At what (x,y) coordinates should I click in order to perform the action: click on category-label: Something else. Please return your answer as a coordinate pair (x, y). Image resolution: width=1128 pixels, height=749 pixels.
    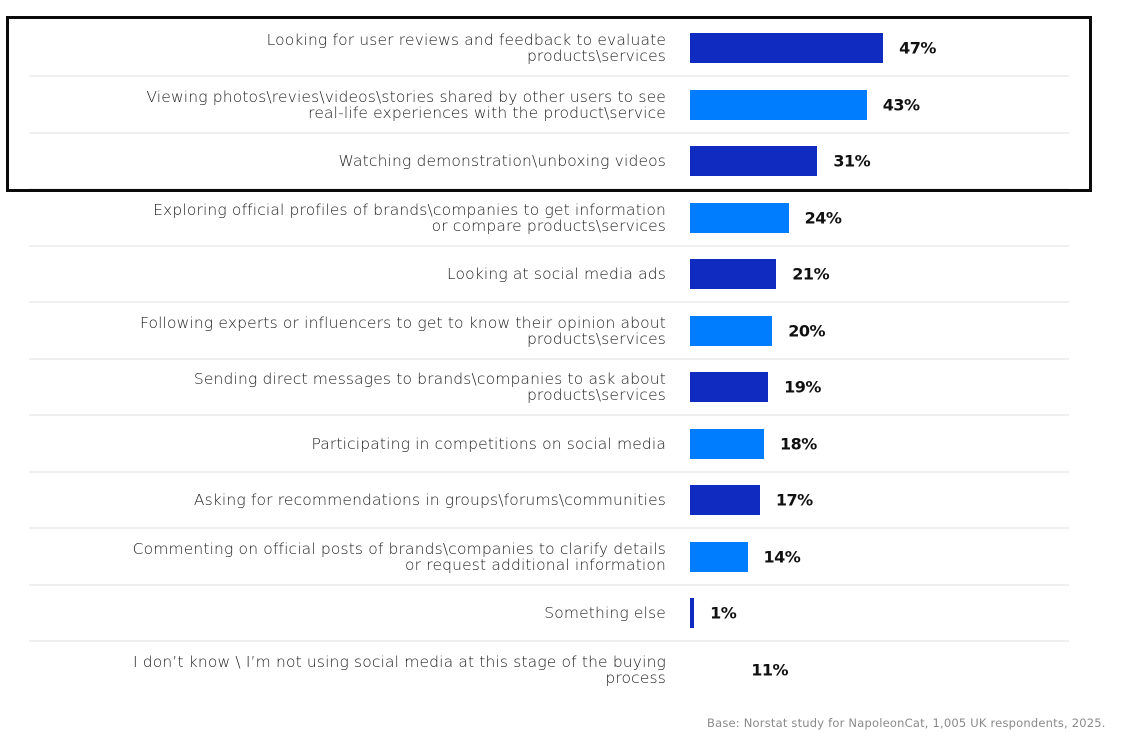
    Looking at the image, I should click on (346, 613).